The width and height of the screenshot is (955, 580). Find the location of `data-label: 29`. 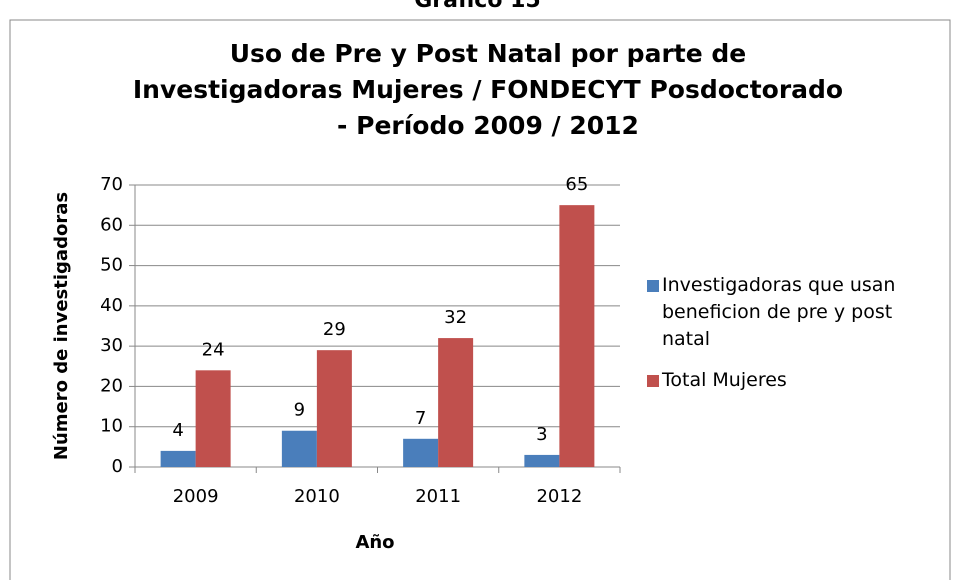

data-label: 29 is located at coordinates (334, 329).